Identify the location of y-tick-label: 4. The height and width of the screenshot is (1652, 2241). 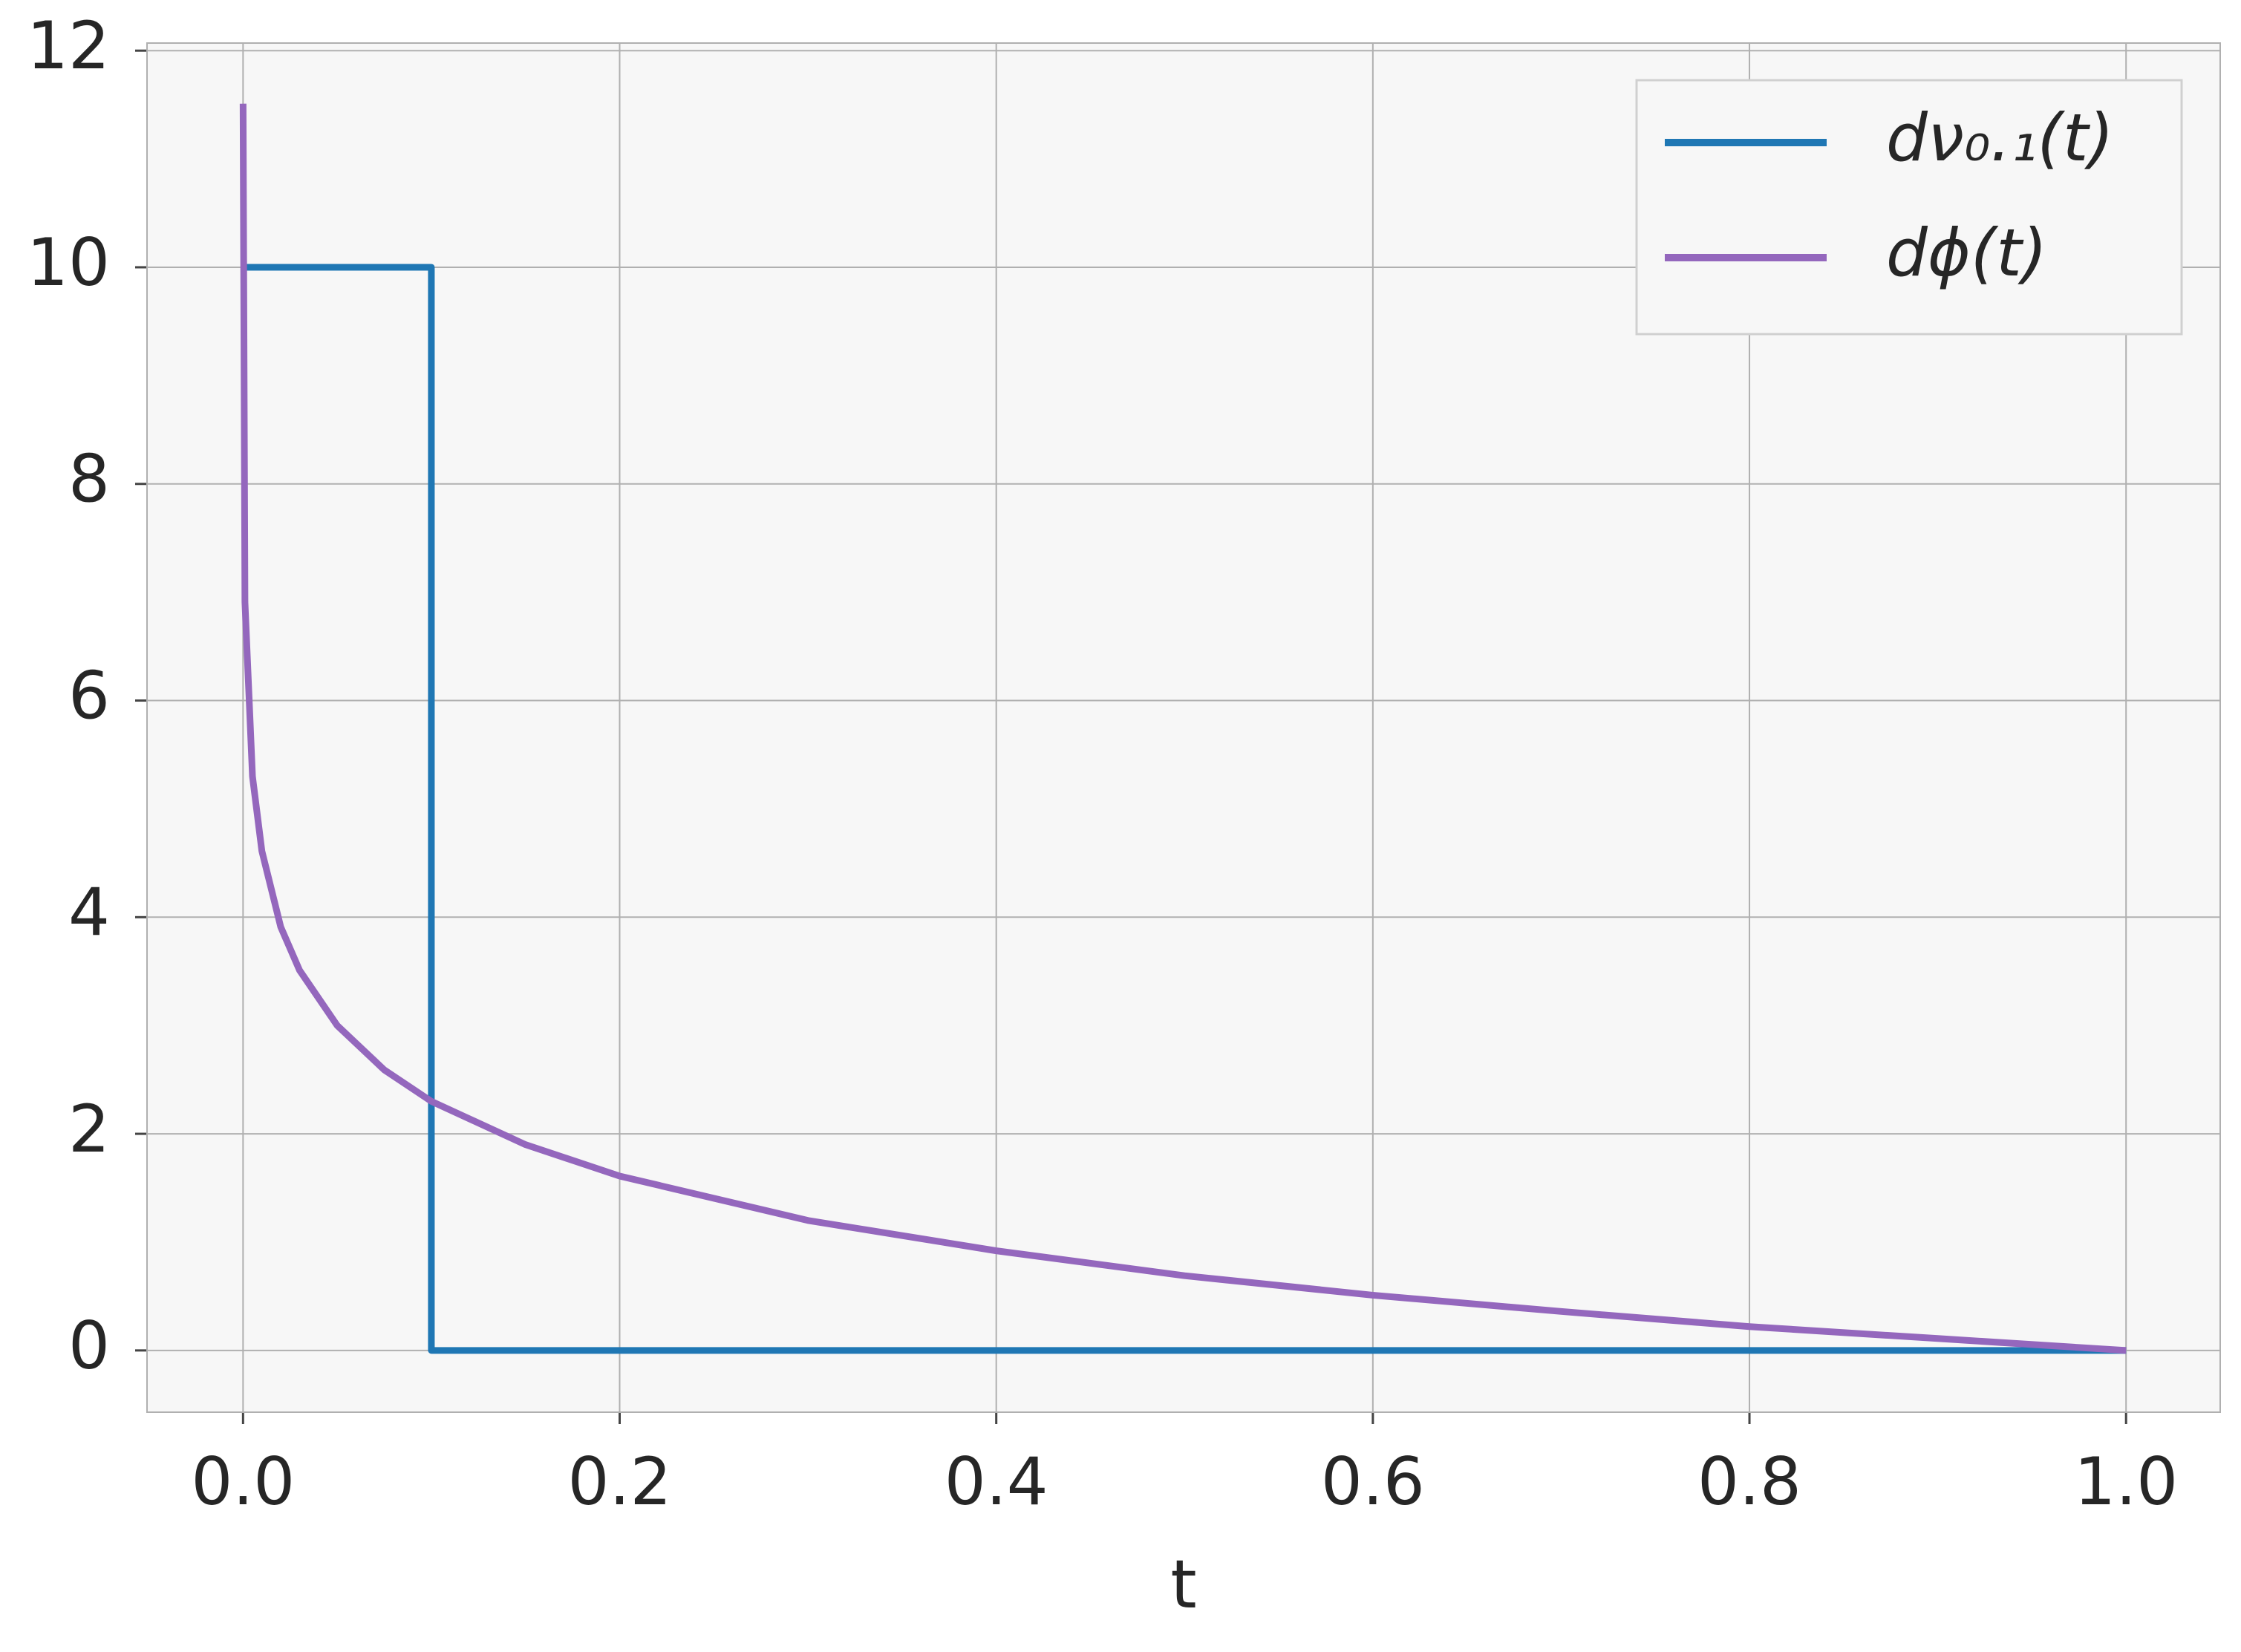
(89, 912).